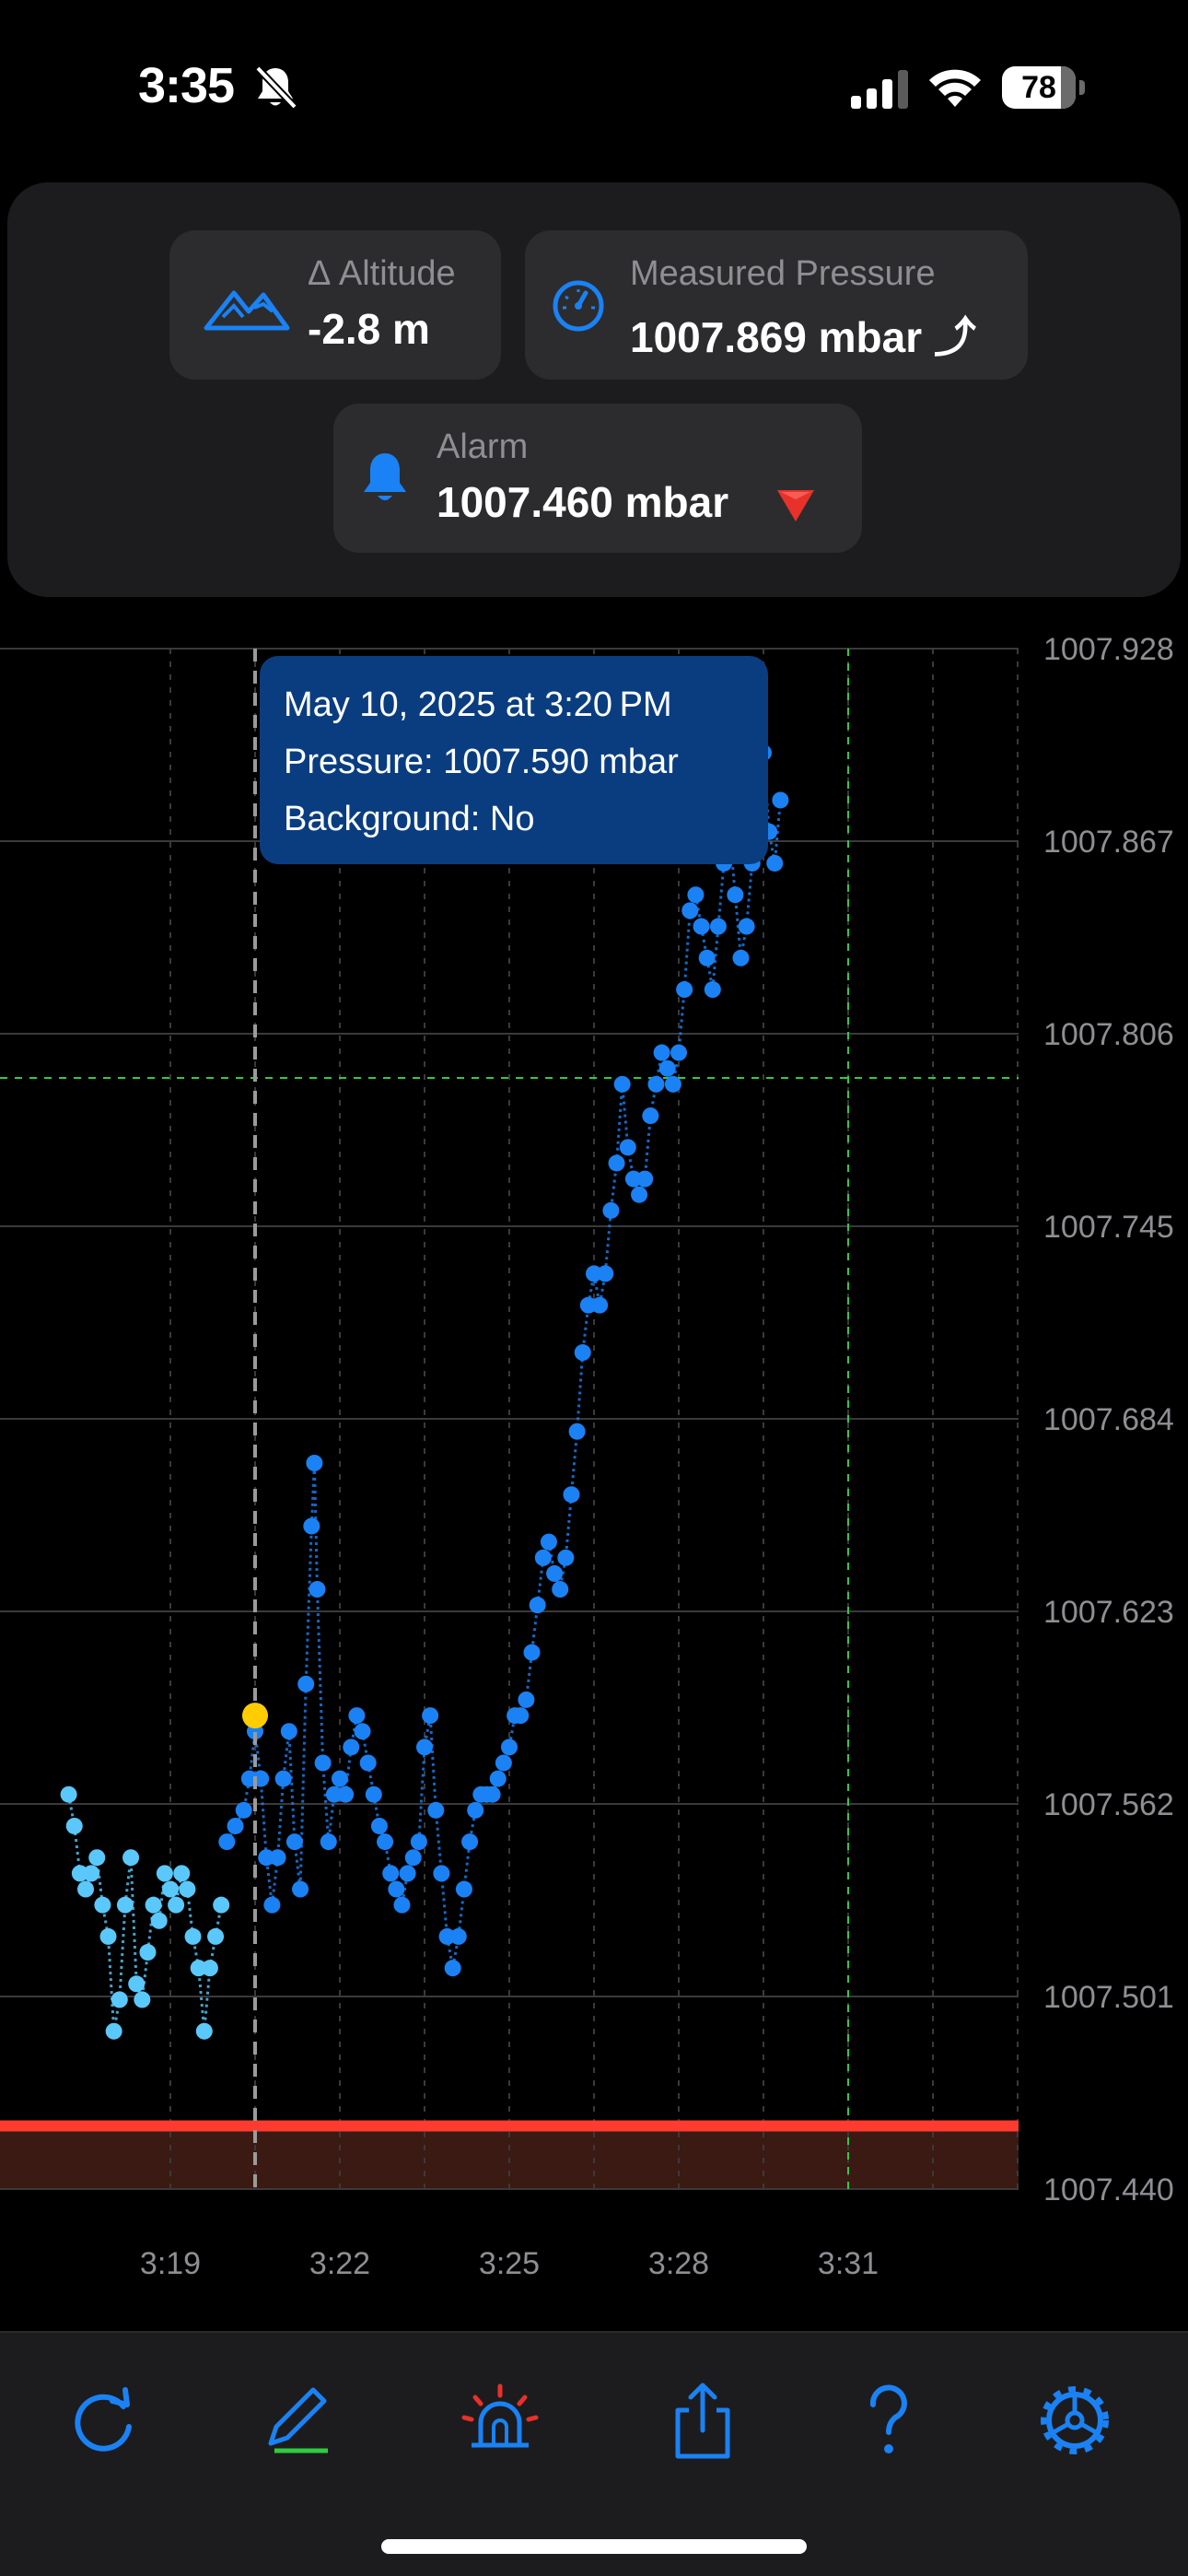  What do you see at coordinates (482, 762) in the screenshot?
I see `tooltip-pressure: Pressure: 1007.590 mbar` at bounding box center [482, 762].